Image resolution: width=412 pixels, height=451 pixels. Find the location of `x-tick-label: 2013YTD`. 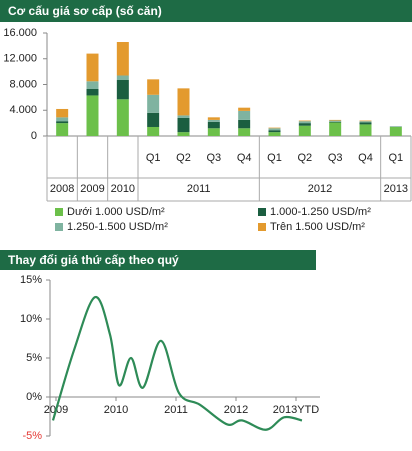

x-tick-label: 2013YTD is located at coordinates (296, 410).